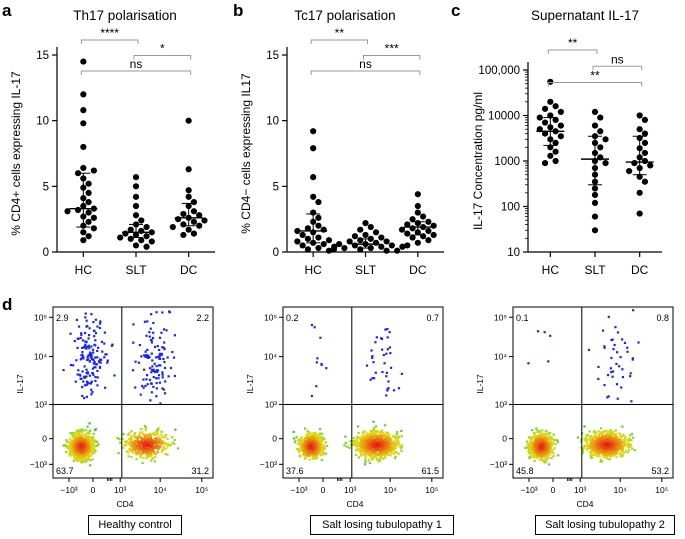 The image size is (685, 539). I want to click on y-tick-label: 10, so click(513, 253).